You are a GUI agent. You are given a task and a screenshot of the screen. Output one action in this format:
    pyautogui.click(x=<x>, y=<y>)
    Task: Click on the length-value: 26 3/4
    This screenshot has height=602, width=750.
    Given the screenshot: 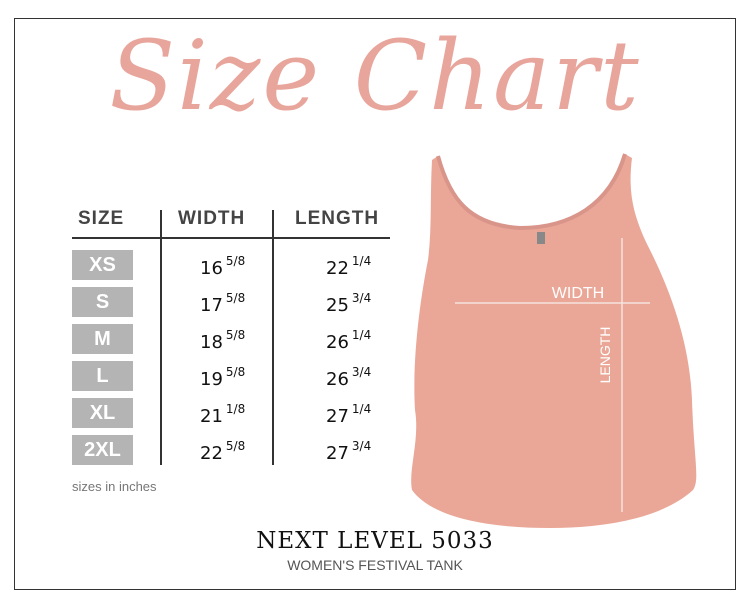 What is the action you would take?
    pyautogui.click(x=348, y=377)
    